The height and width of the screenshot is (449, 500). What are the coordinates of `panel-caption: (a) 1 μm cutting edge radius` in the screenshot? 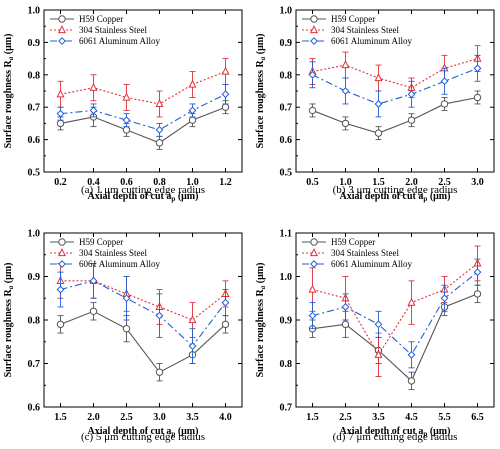 It's located at (143, 190).